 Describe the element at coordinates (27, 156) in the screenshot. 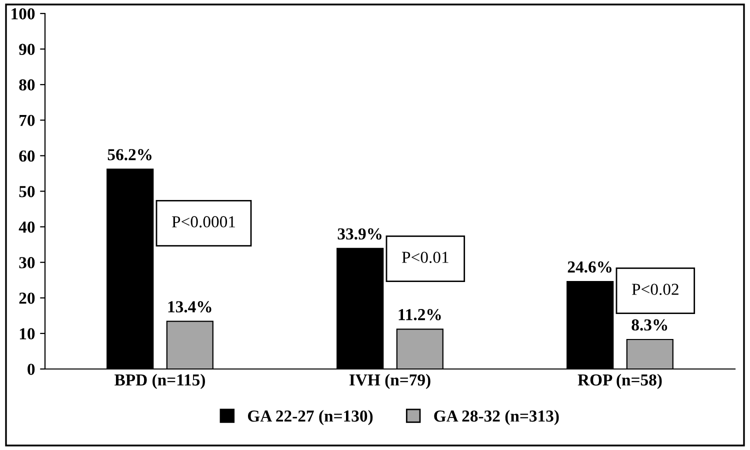

I see `y-tick-label: 60` at that location.